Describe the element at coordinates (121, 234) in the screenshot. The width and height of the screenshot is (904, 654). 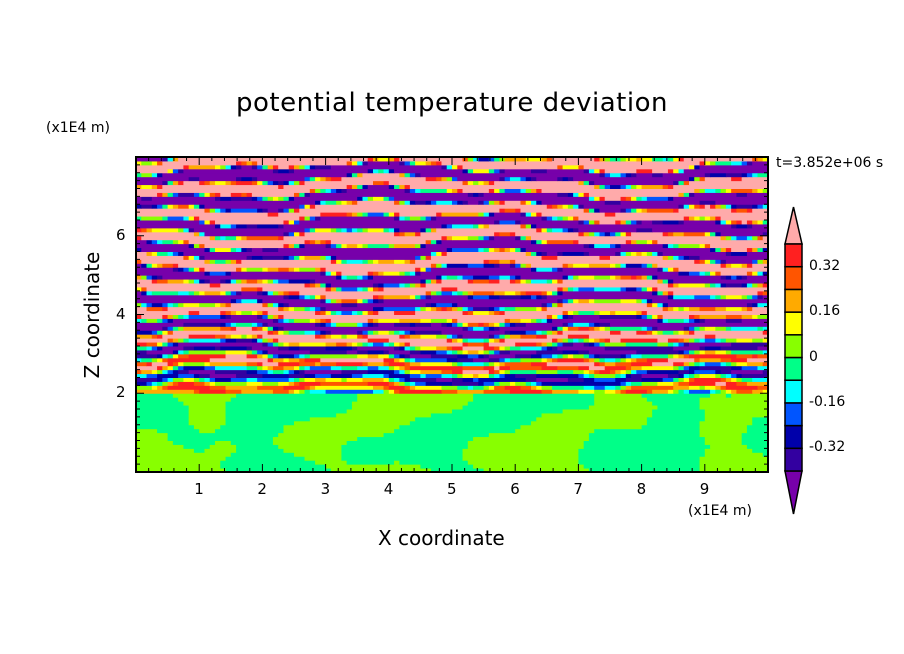
I see `y-tick-label: 6` at that location.